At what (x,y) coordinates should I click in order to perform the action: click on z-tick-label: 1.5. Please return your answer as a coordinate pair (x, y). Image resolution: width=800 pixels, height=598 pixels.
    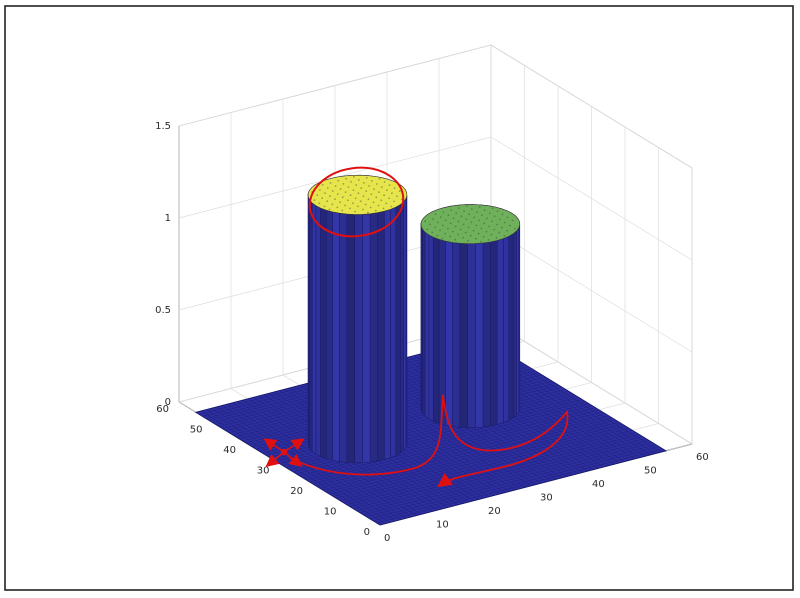
    Looking at the image, I should click on (163, 126).